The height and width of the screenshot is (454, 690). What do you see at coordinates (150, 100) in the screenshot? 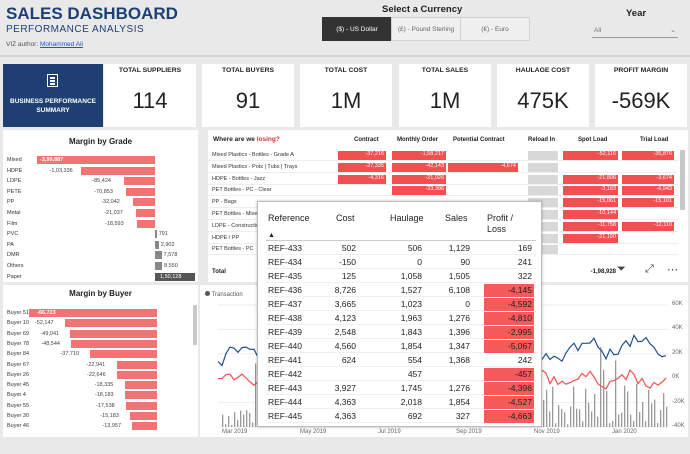
I see `kpi-value: 114` at bounding box center [150, 100].